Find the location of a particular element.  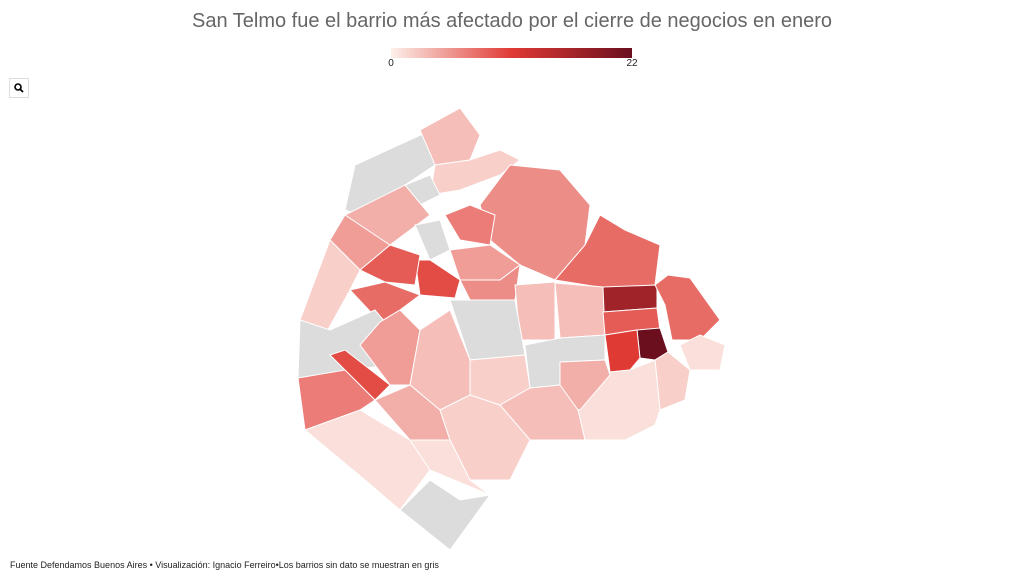

search-icon is located at coordinates (19, 88).